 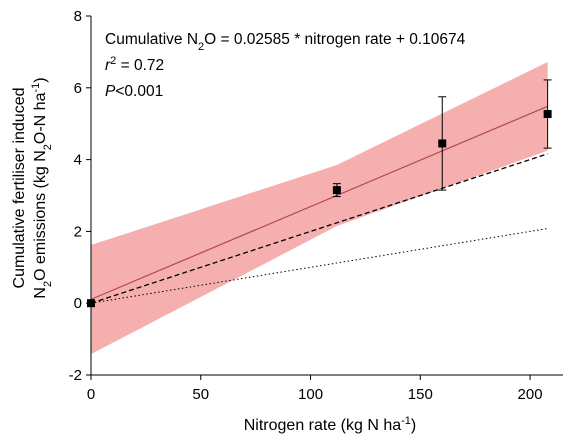 I want to click on r-squared-annotation: r2 = 0.72, so click(x=134, y=64).